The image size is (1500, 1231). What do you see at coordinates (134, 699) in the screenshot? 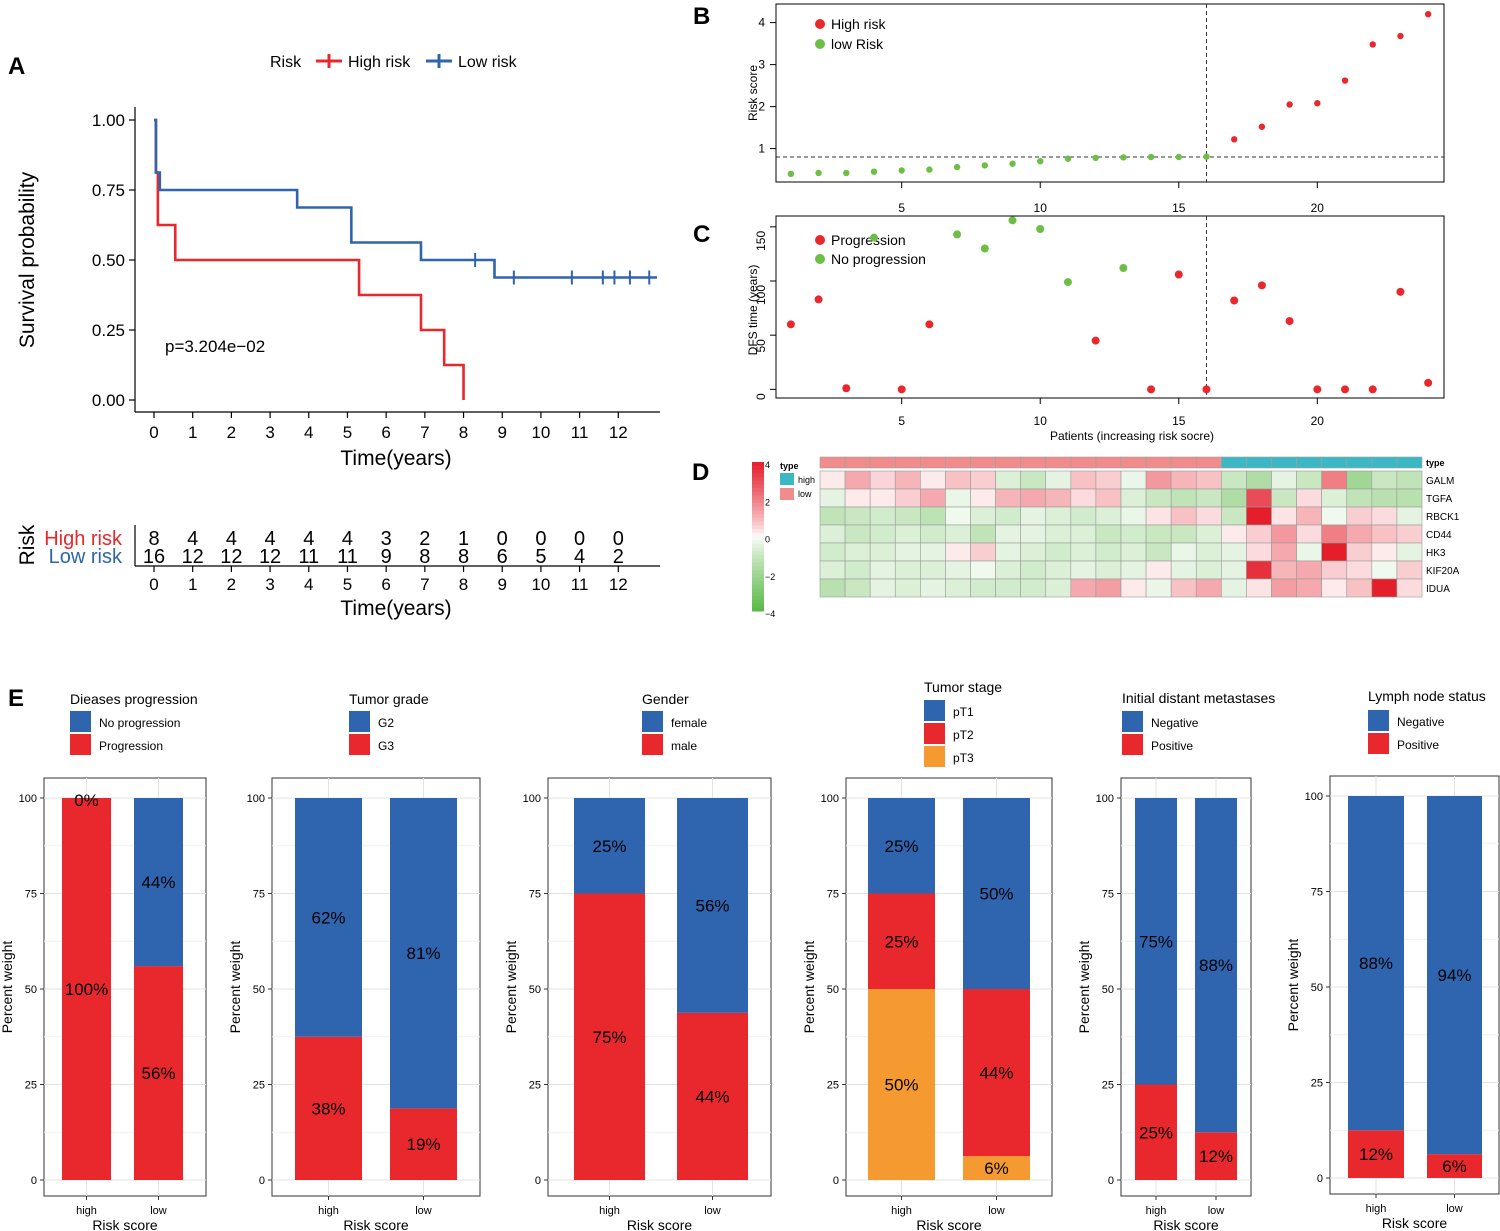
I see `bar-legend-title: Dieases progression` at bounding box center [134, 699].